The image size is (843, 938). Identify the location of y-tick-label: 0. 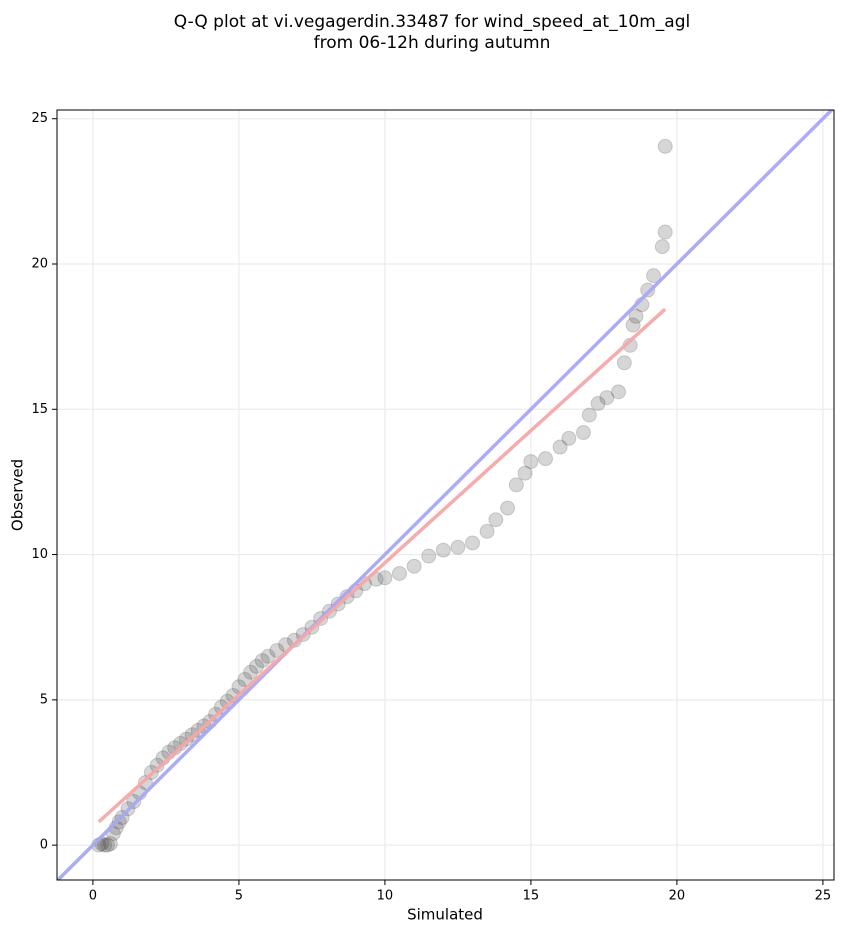
(44, 845).